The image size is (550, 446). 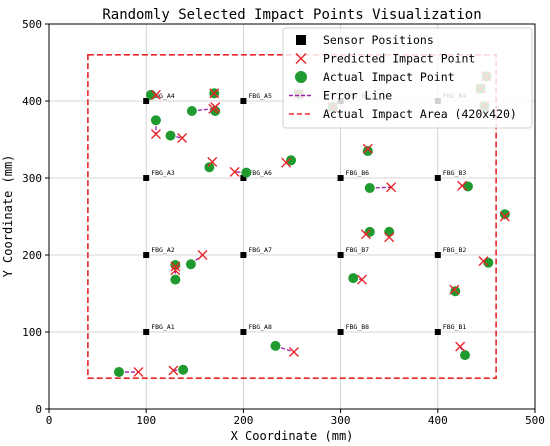 What do you see at coordinates (399, 59) in the screenshot?
I see `legend-label: Predicted Impact Point` at bounding box center [399, 59].